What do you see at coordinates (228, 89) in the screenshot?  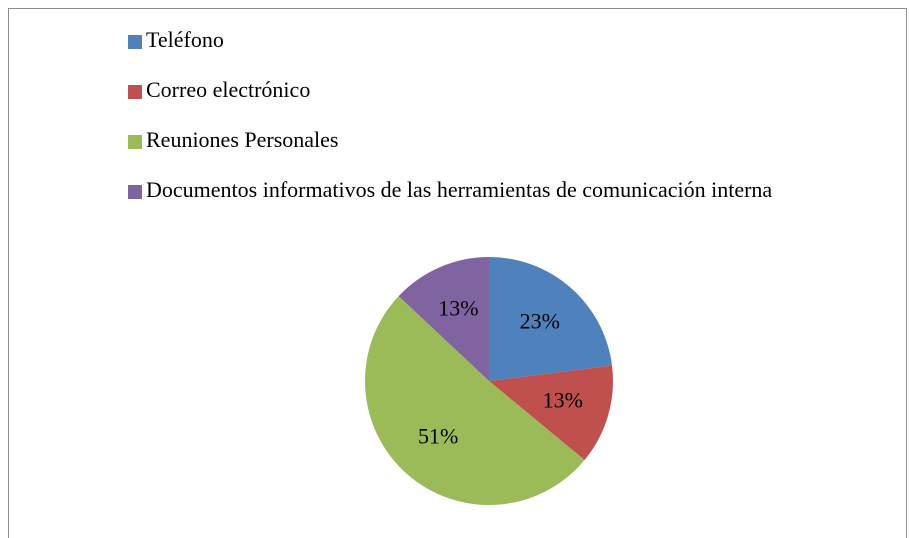 I see `legend-label: Correo electrónico` at bounding box center [228, 89].